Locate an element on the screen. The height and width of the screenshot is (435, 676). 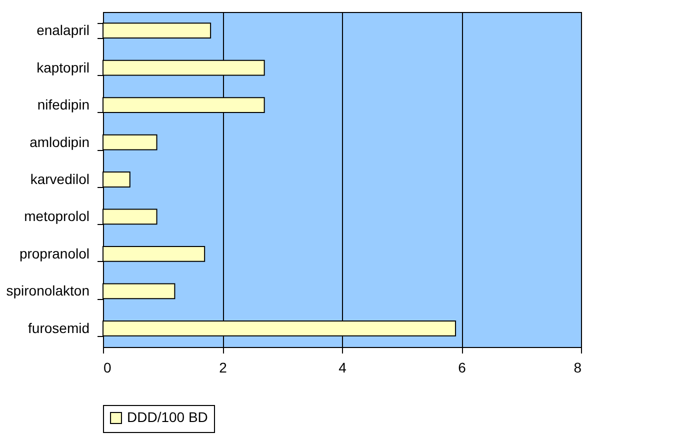
y-tick-label: amlodipin is located at coordinates (60, 142).